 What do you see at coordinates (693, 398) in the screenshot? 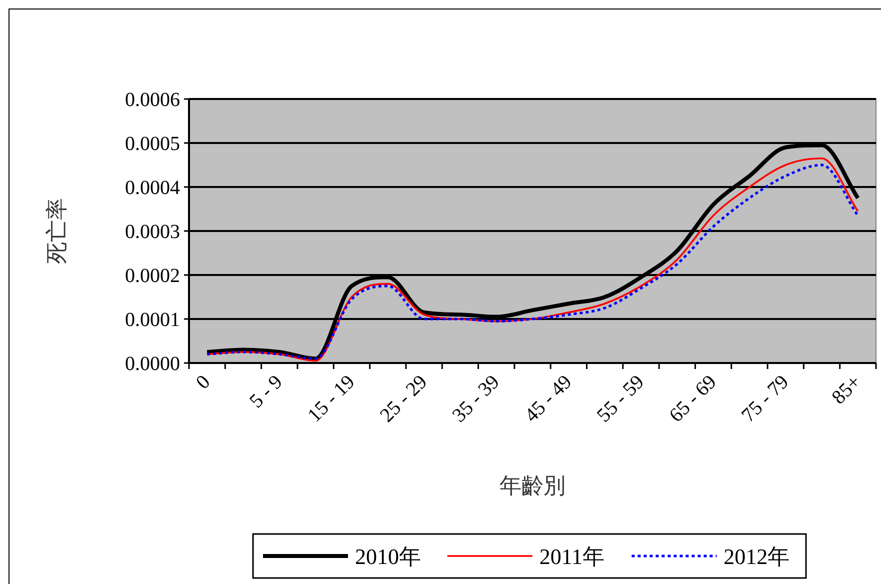
I see `x-tick-label: 65 - 69` at bounding box center [693, 398].